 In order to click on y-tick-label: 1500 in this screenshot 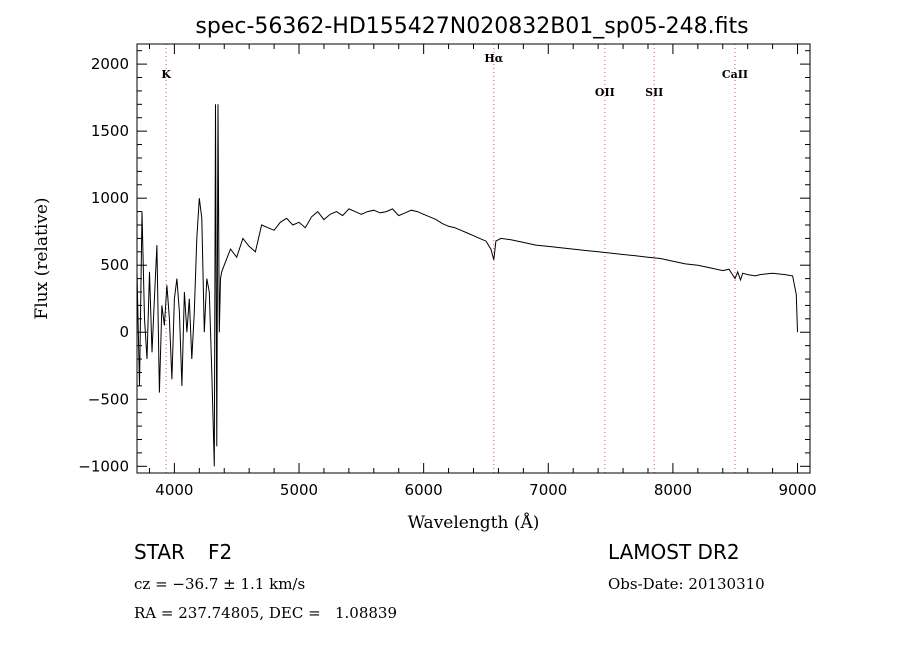, I will do `click(110, 131)`.